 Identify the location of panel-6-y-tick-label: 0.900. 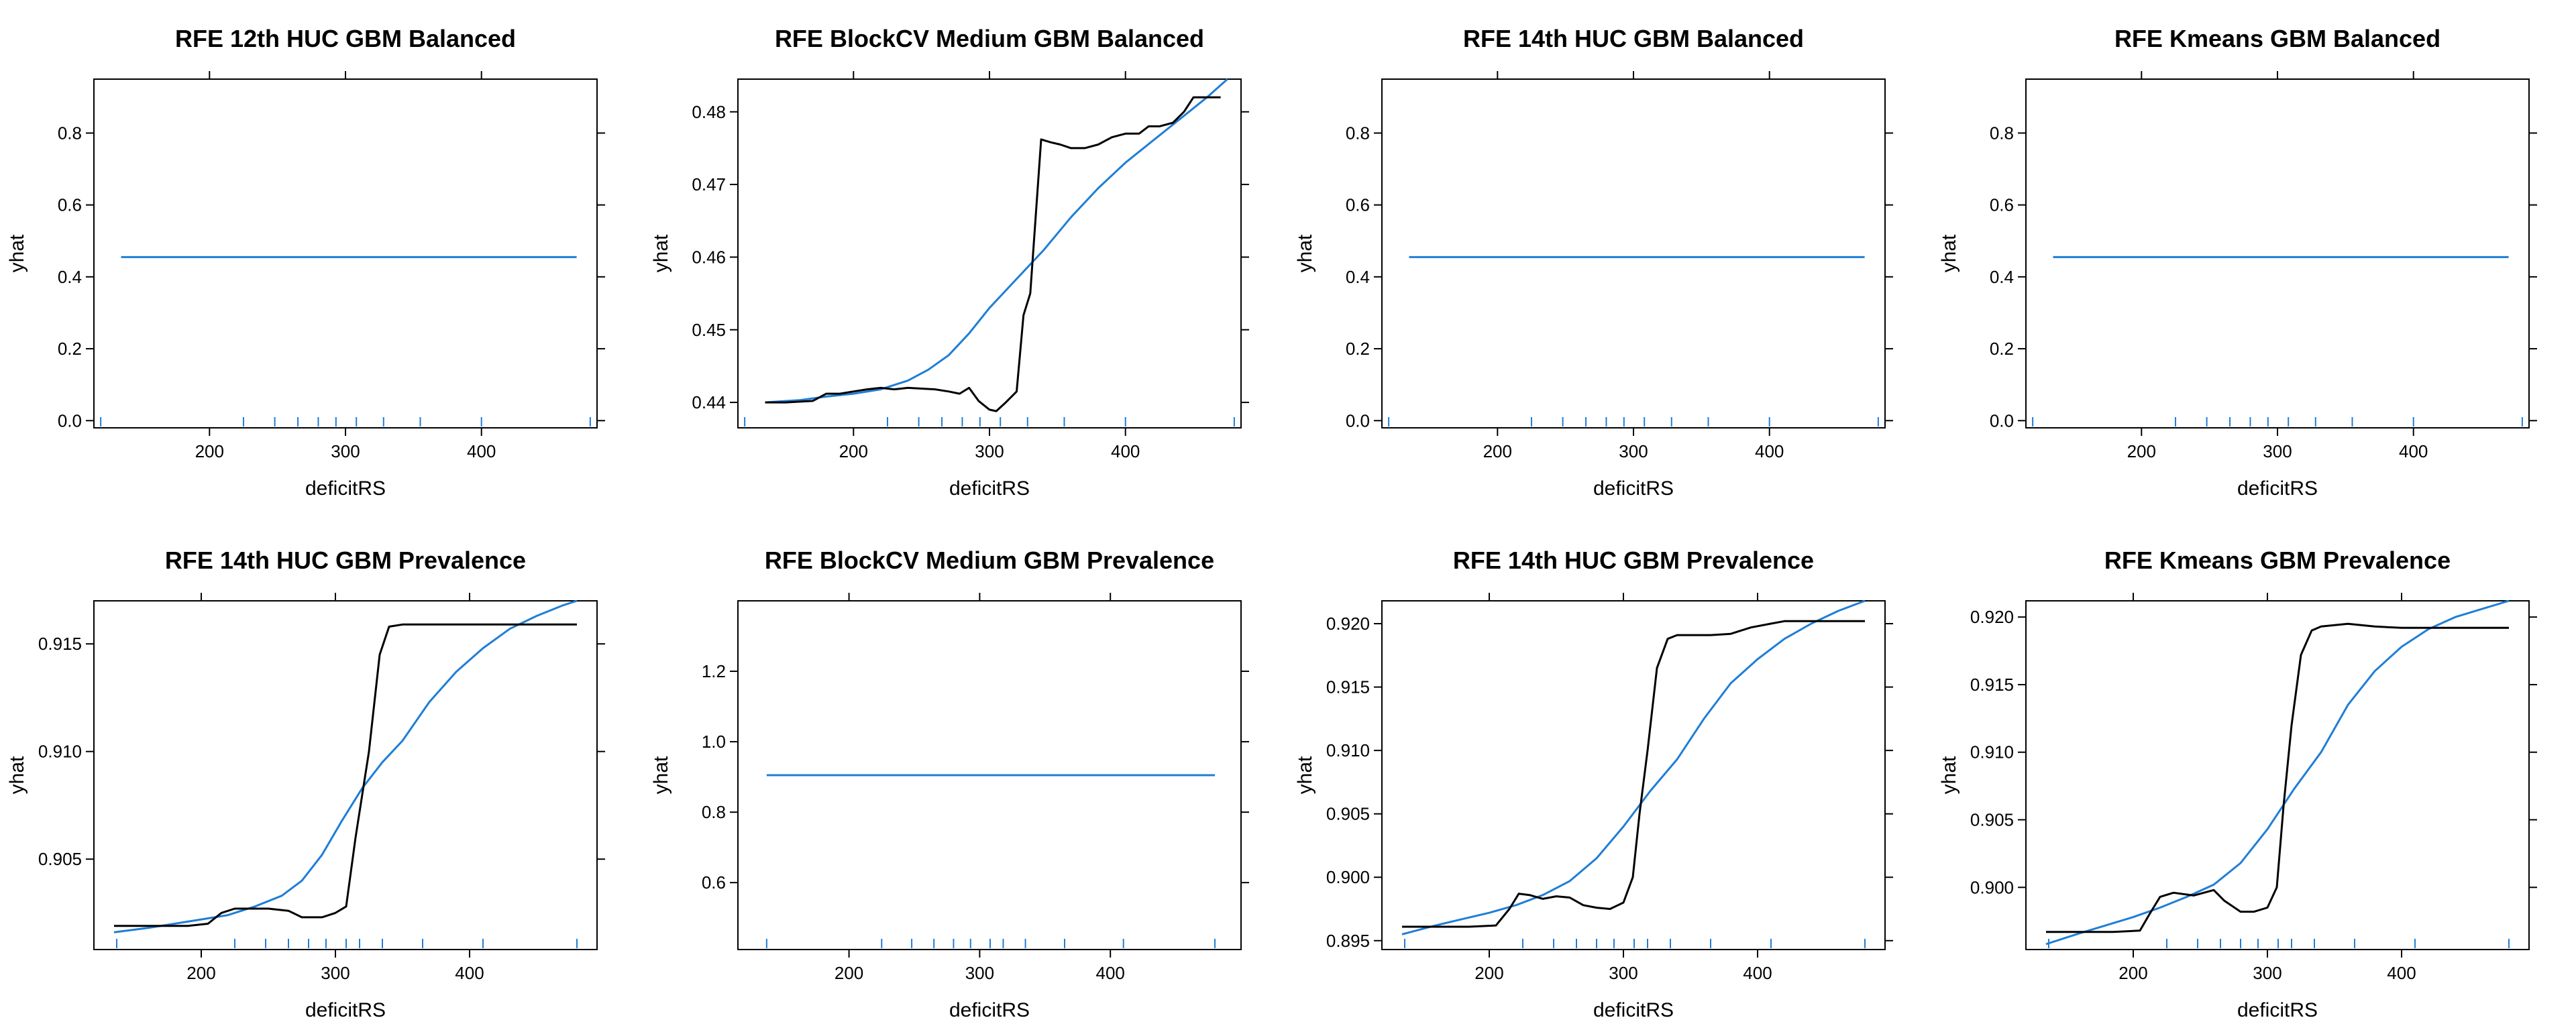
(1348, 877).